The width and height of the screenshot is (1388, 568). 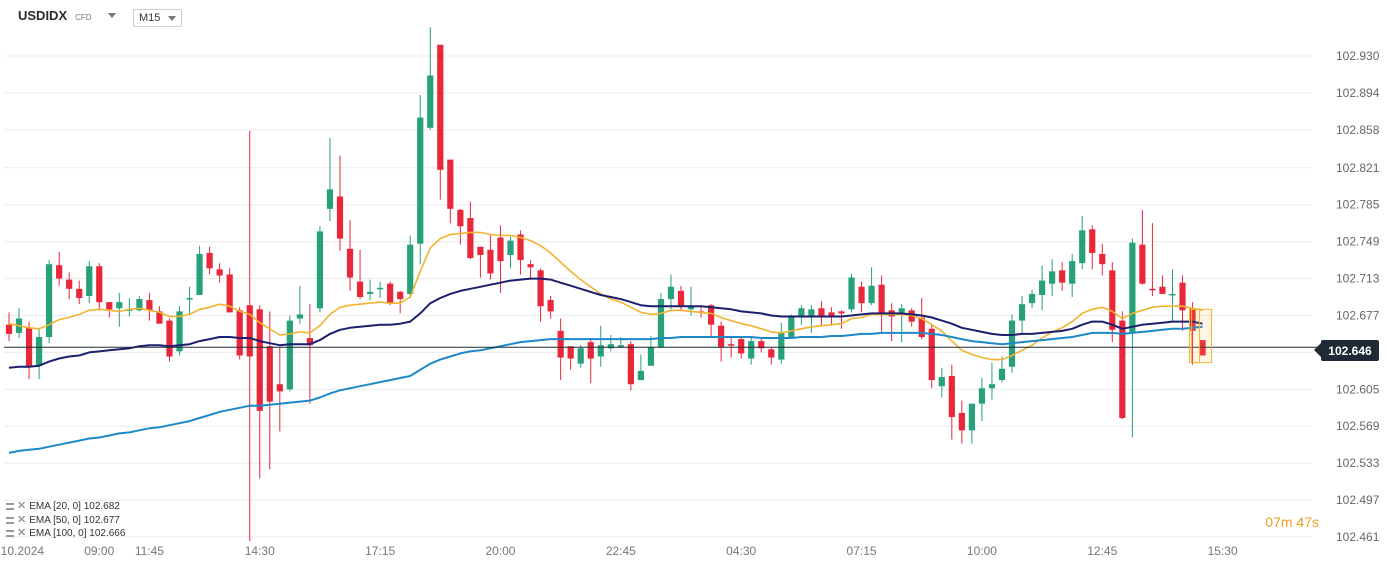 What do you see at coordinates (158, 18) in the screenshot?
I see `timeframe-selector: M15` at bounding box center [158, 18].